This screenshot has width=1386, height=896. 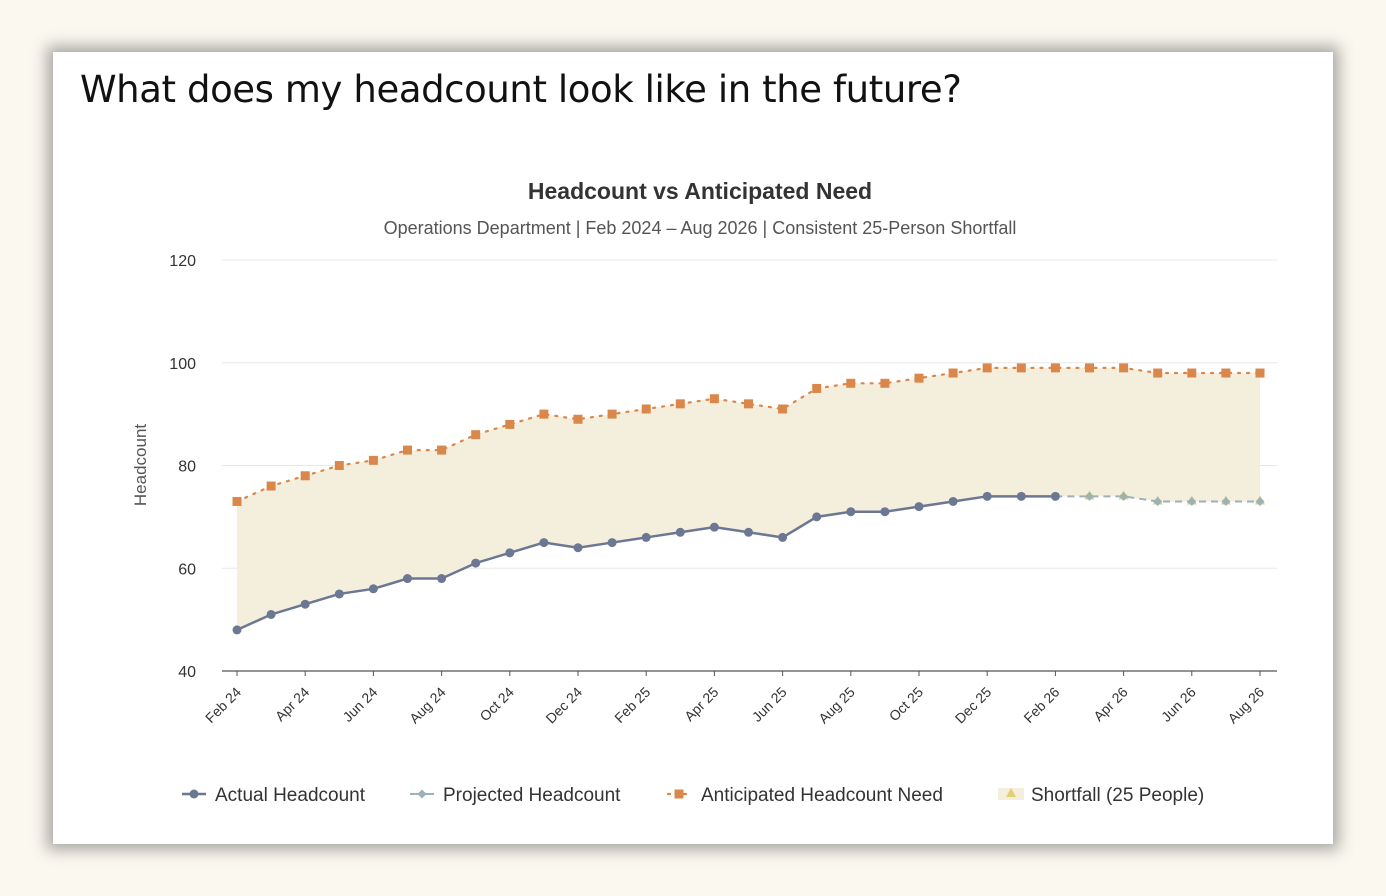 What do you see at coordinates (290, 795) in the screenshot?
I see `legend-label: Actual Headcount` at bounding box center [290, 795].